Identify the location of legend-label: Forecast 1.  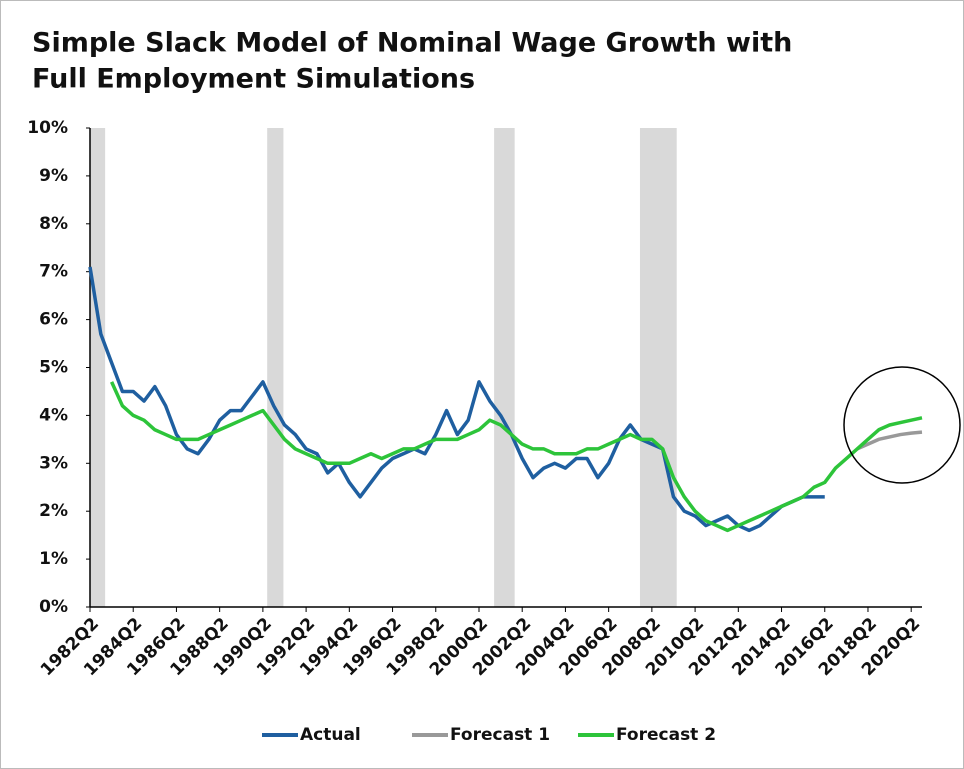
(500, 735).